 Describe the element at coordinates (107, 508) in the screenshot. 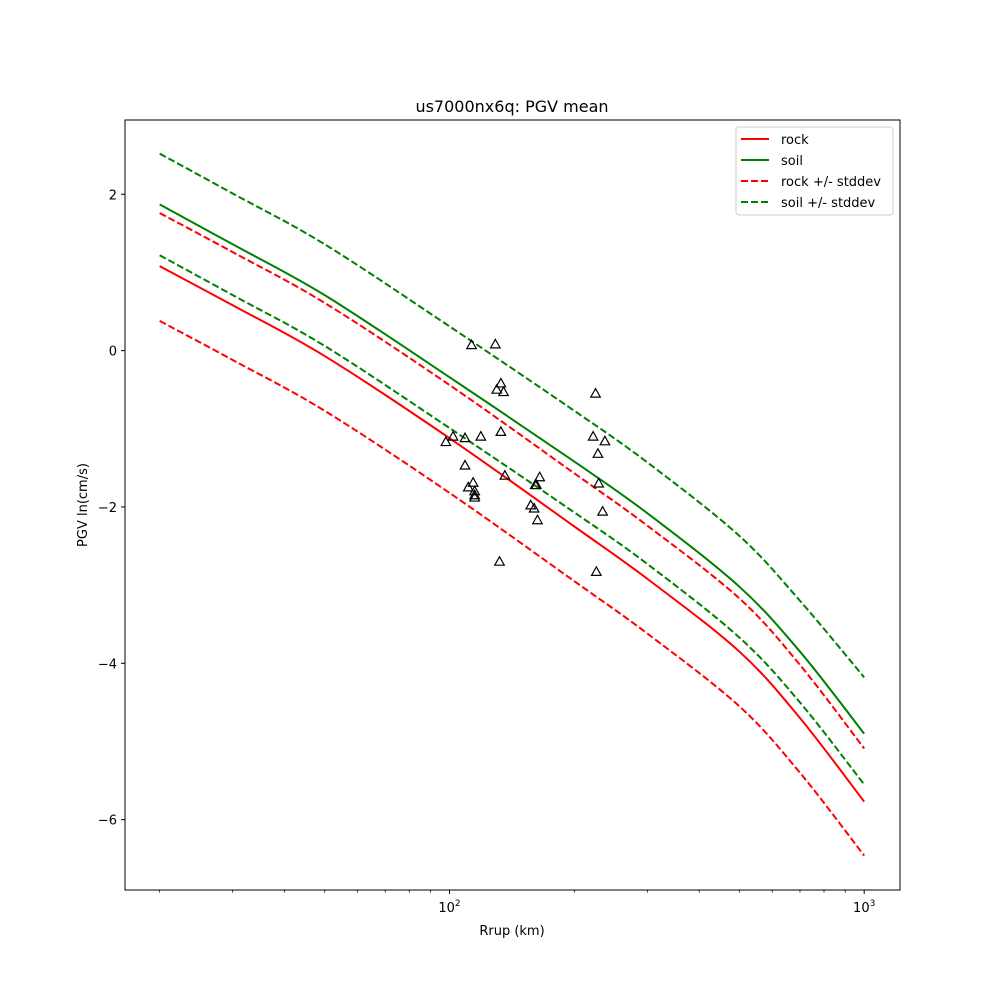

I see `y-tick-label: −2` at that location.